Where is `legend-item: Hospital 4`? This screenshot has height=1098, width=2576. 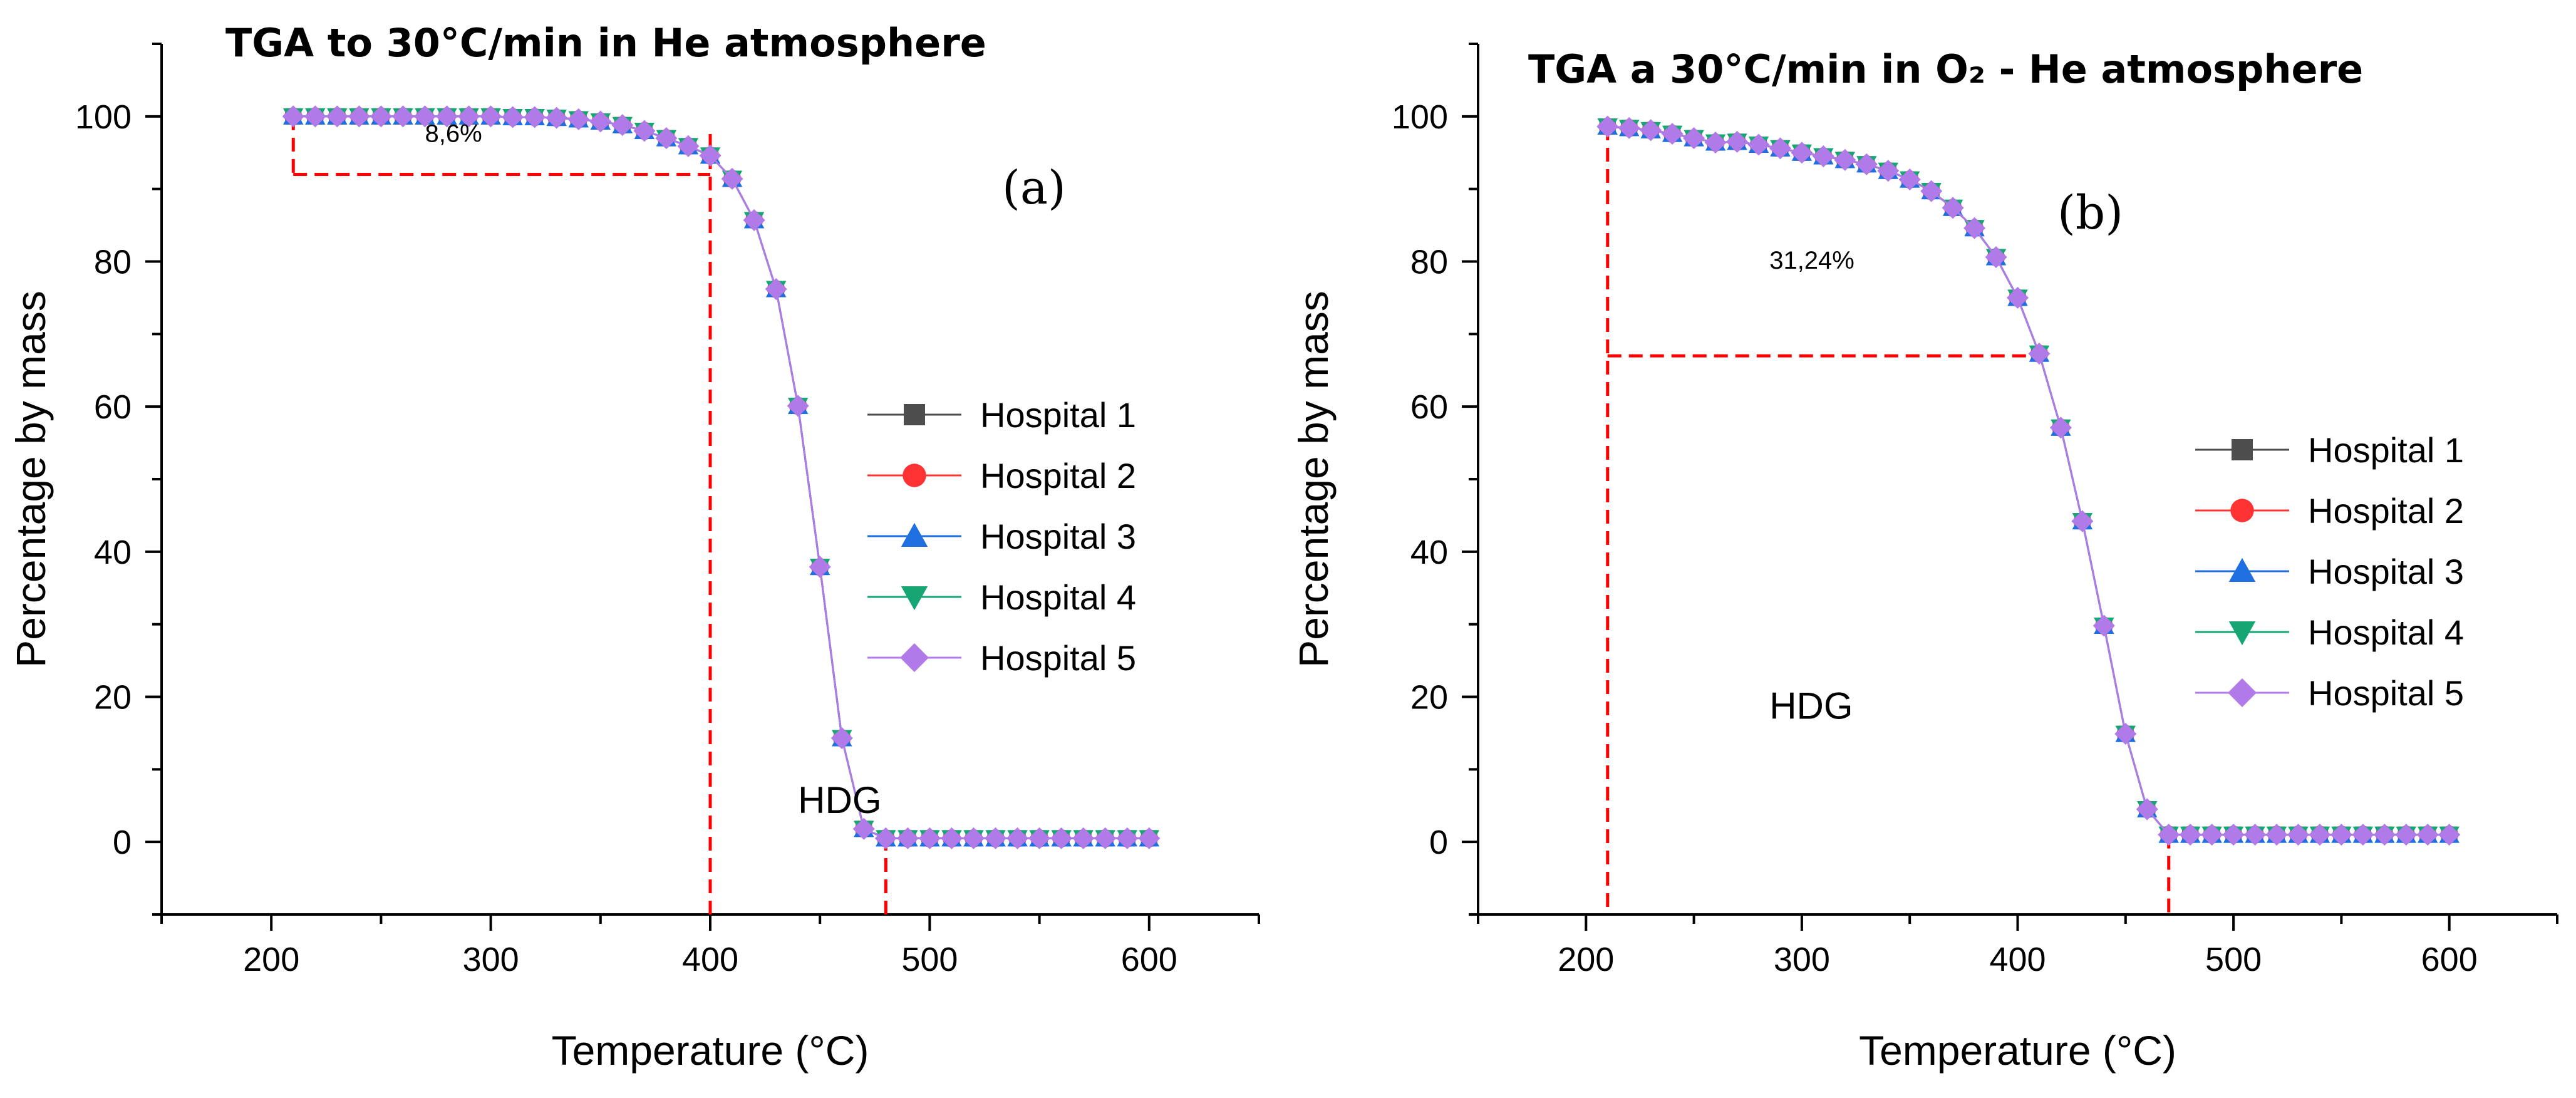
legend-item: Hospital 4 is located at coordinates (1001, 597).